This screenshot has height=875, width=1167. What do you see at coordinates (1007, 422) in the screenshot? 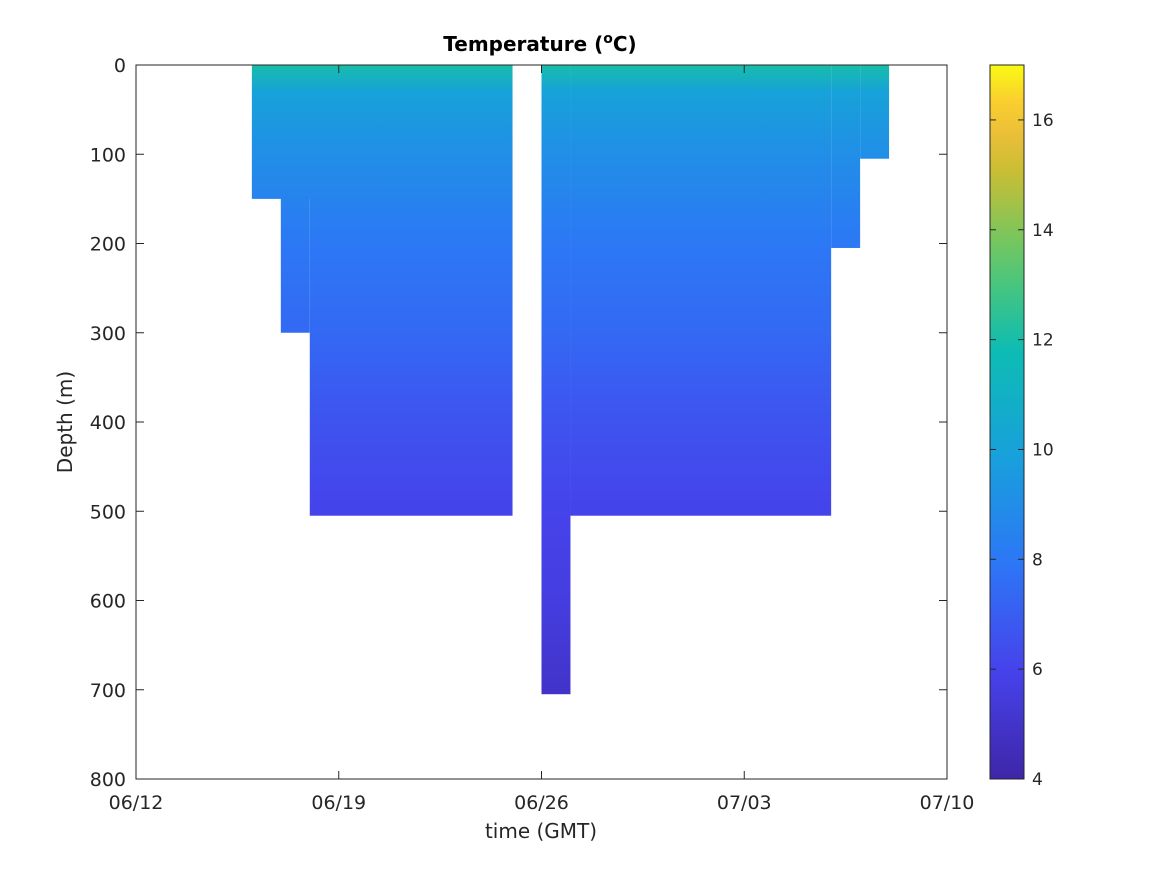
I see `colorbar` at bounding box center [1007, 422].